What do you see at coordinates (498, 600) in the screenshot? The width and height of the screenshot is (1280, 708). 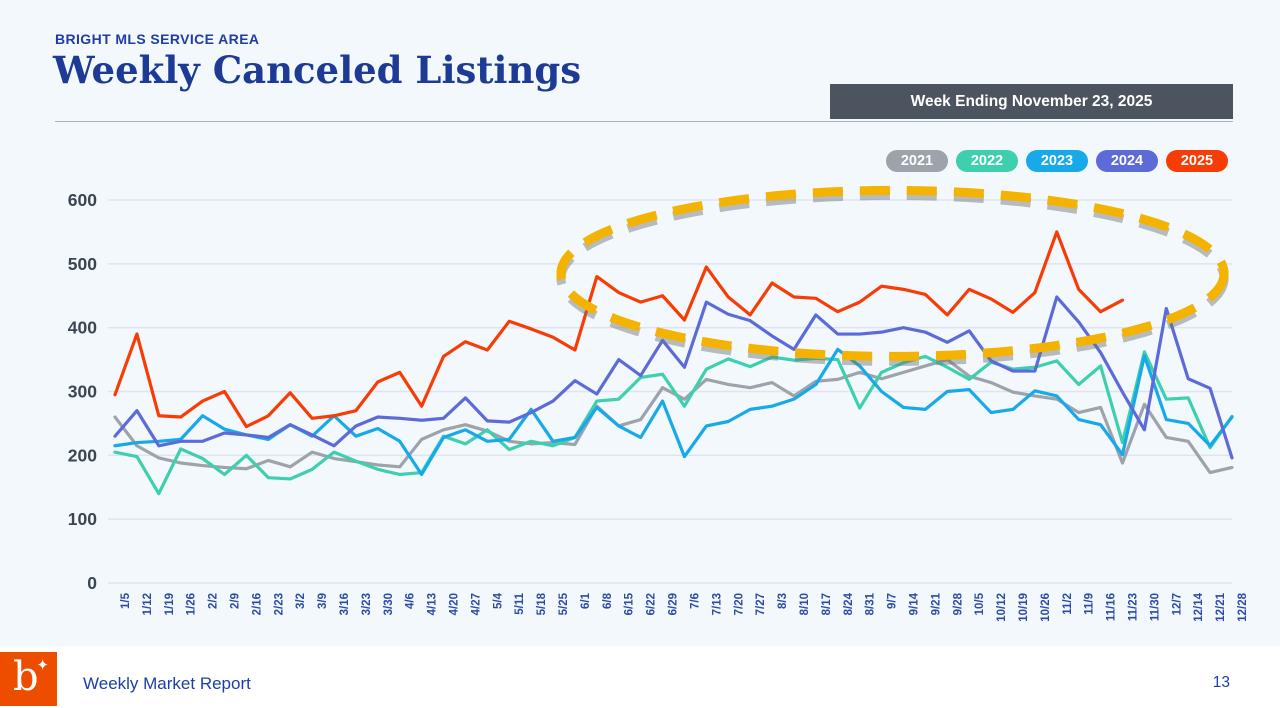 I see `x-tick-label: 5/4` at bounding box center [498, 600].